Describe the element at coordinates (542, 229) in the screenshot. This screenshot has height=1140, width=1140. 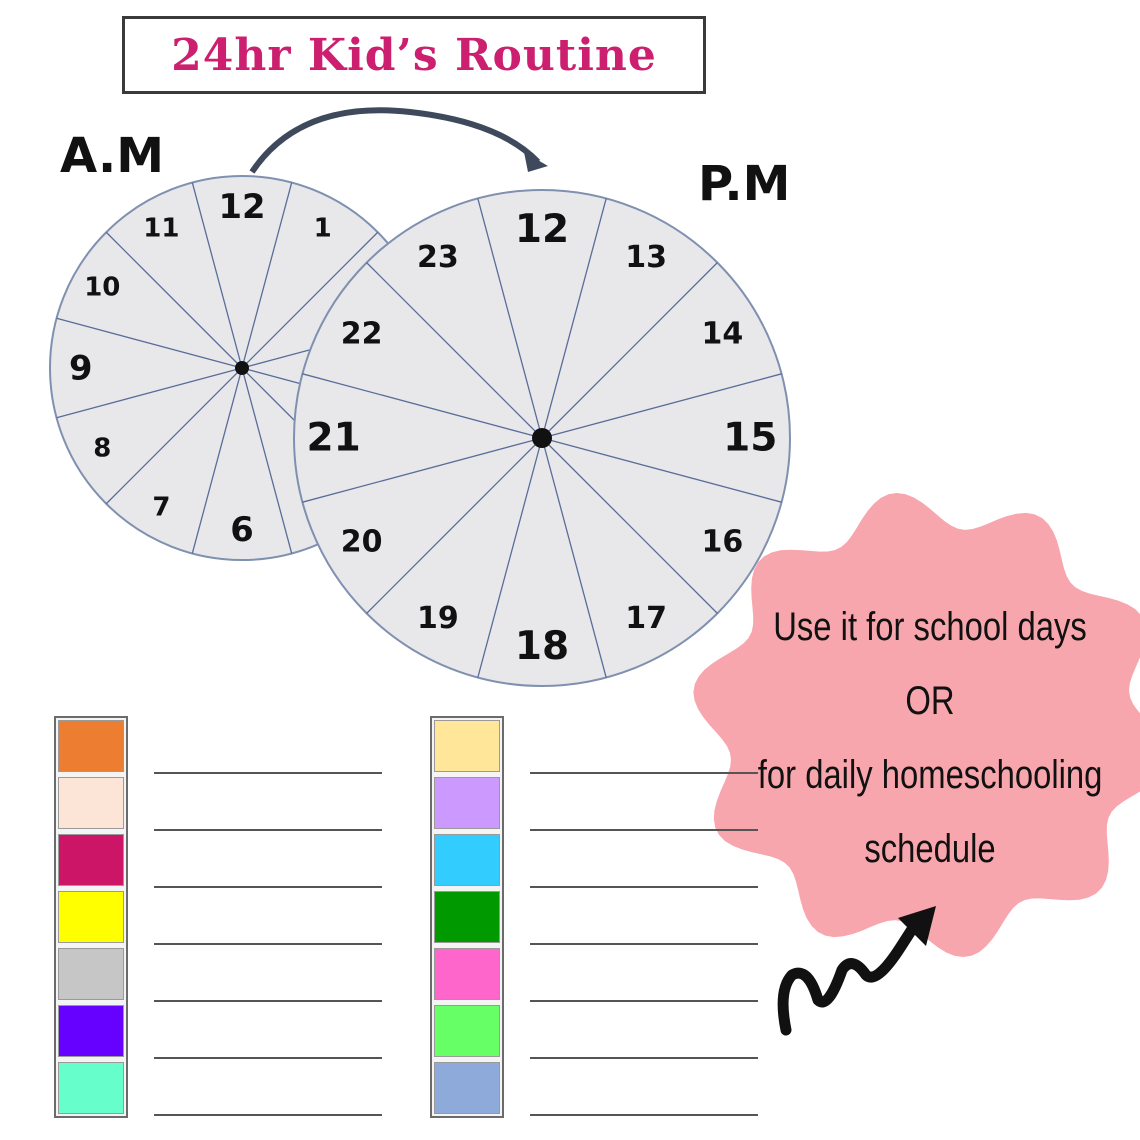
I see `pm-hour-12: 12` at that location.